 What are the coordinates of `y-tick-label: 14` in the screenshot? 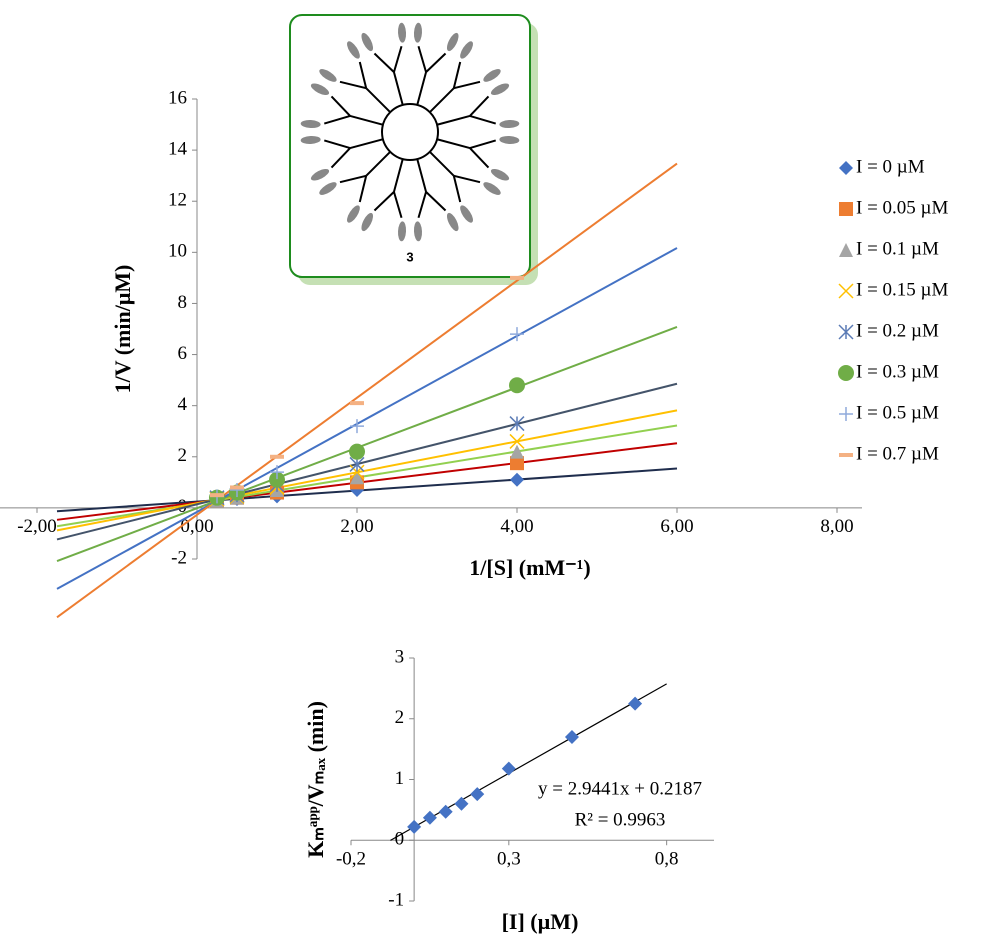 It's located at (178, 148).